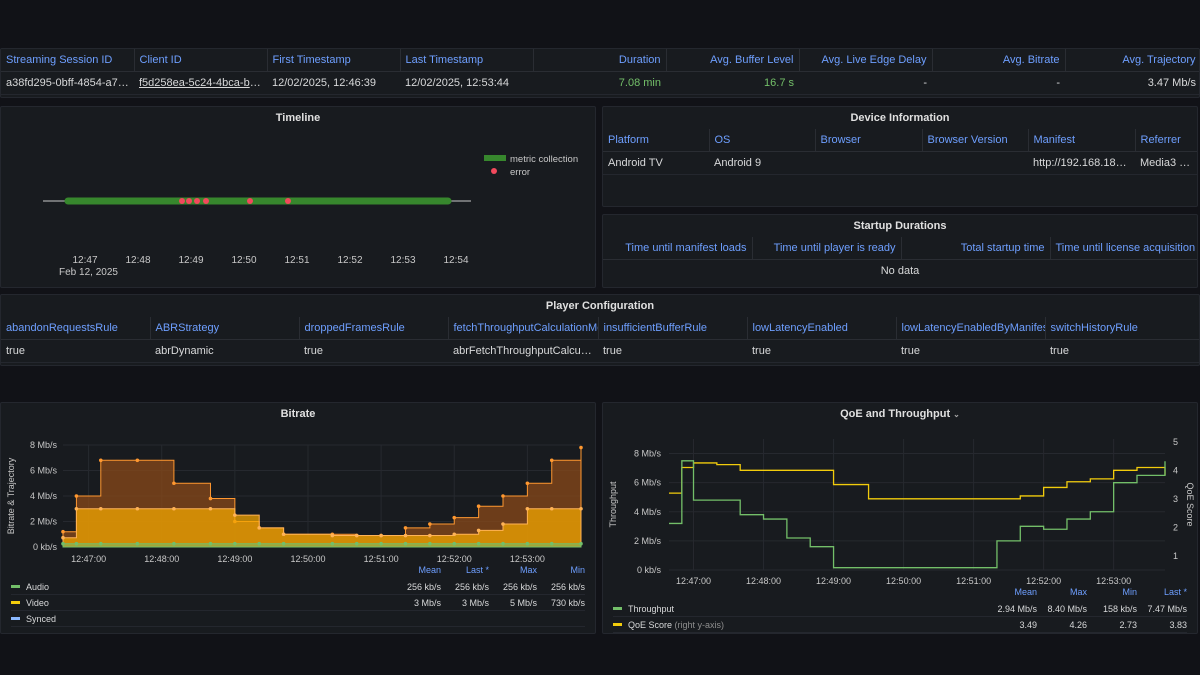  I want to click on column-header: Manifest, so click(1082, 140).